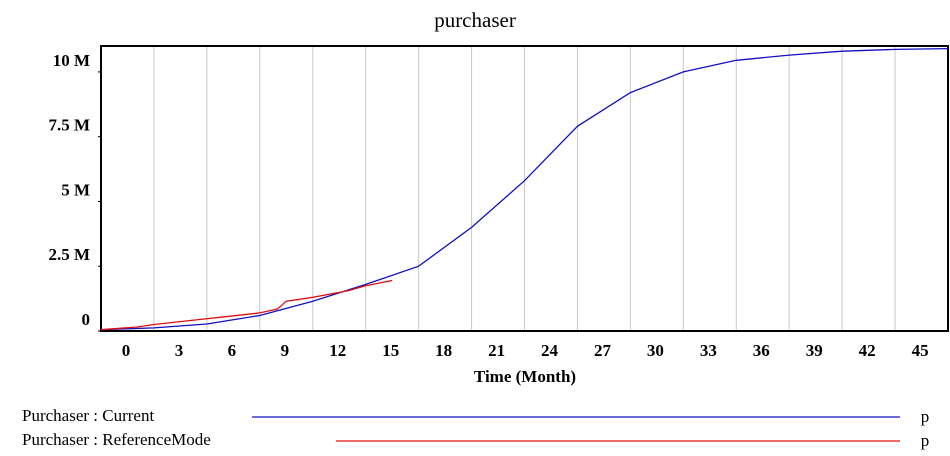  I want to click on x-tick-label: 21, so click(496, 350).